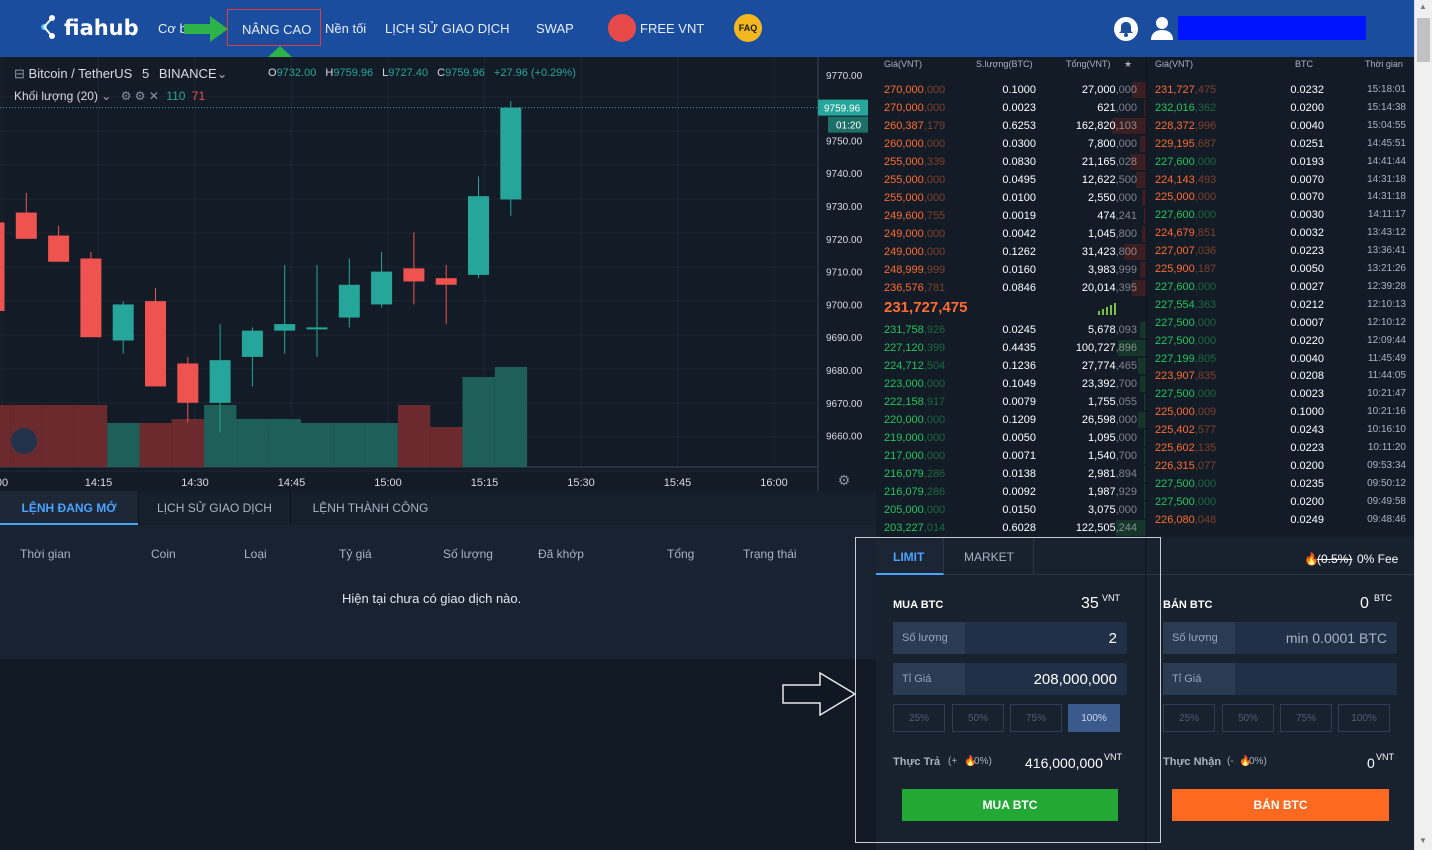 The image size is (1432, 850). What do you see at coordinates (1075, 679) in the screenshot?
I see `buy-rate-input: 208,000,000` at bounding box center [1075, 679].